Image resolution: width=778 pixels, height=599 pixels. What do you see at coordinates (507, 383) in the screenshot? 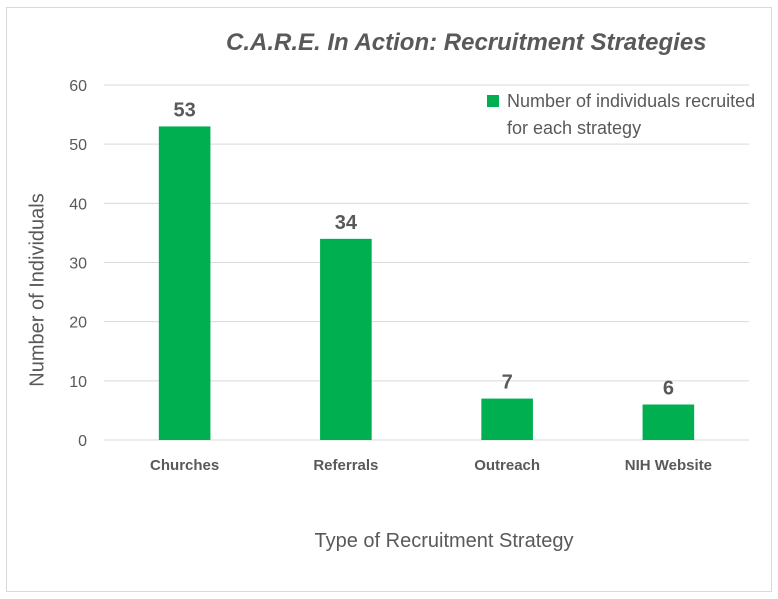
I see `data-label: 7` at bounding box center [507, 383].